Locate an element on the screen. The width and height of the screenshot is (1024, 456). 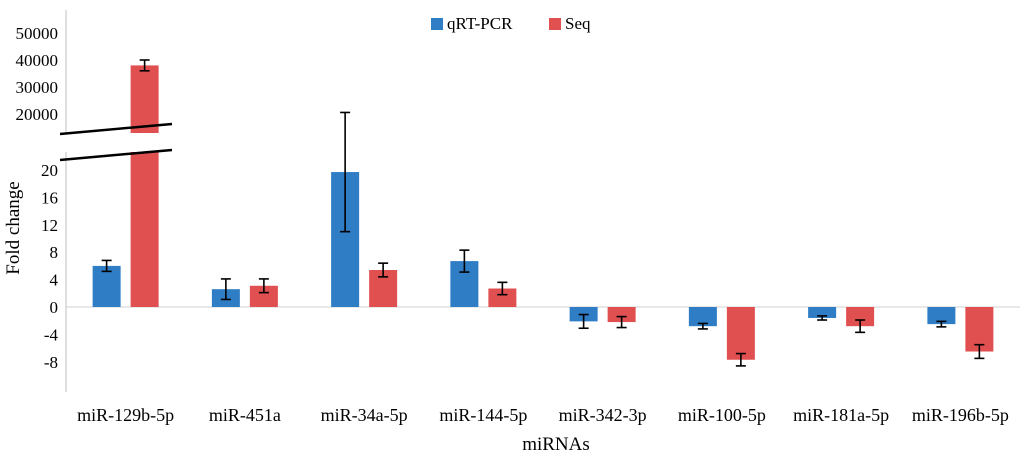
y-tick-label-lower: 0 is located at coordinates (54, 307).